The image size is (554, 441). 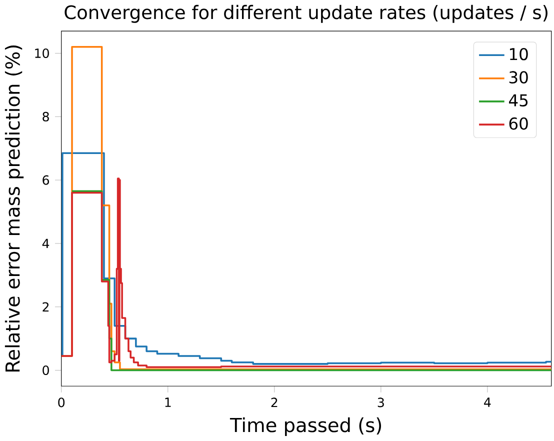 What do you see at coordinates (14, 208) in the screenshot?
I see `y-axis-title: Relative error mass prediction (%)` at bounding box center [14, 208].